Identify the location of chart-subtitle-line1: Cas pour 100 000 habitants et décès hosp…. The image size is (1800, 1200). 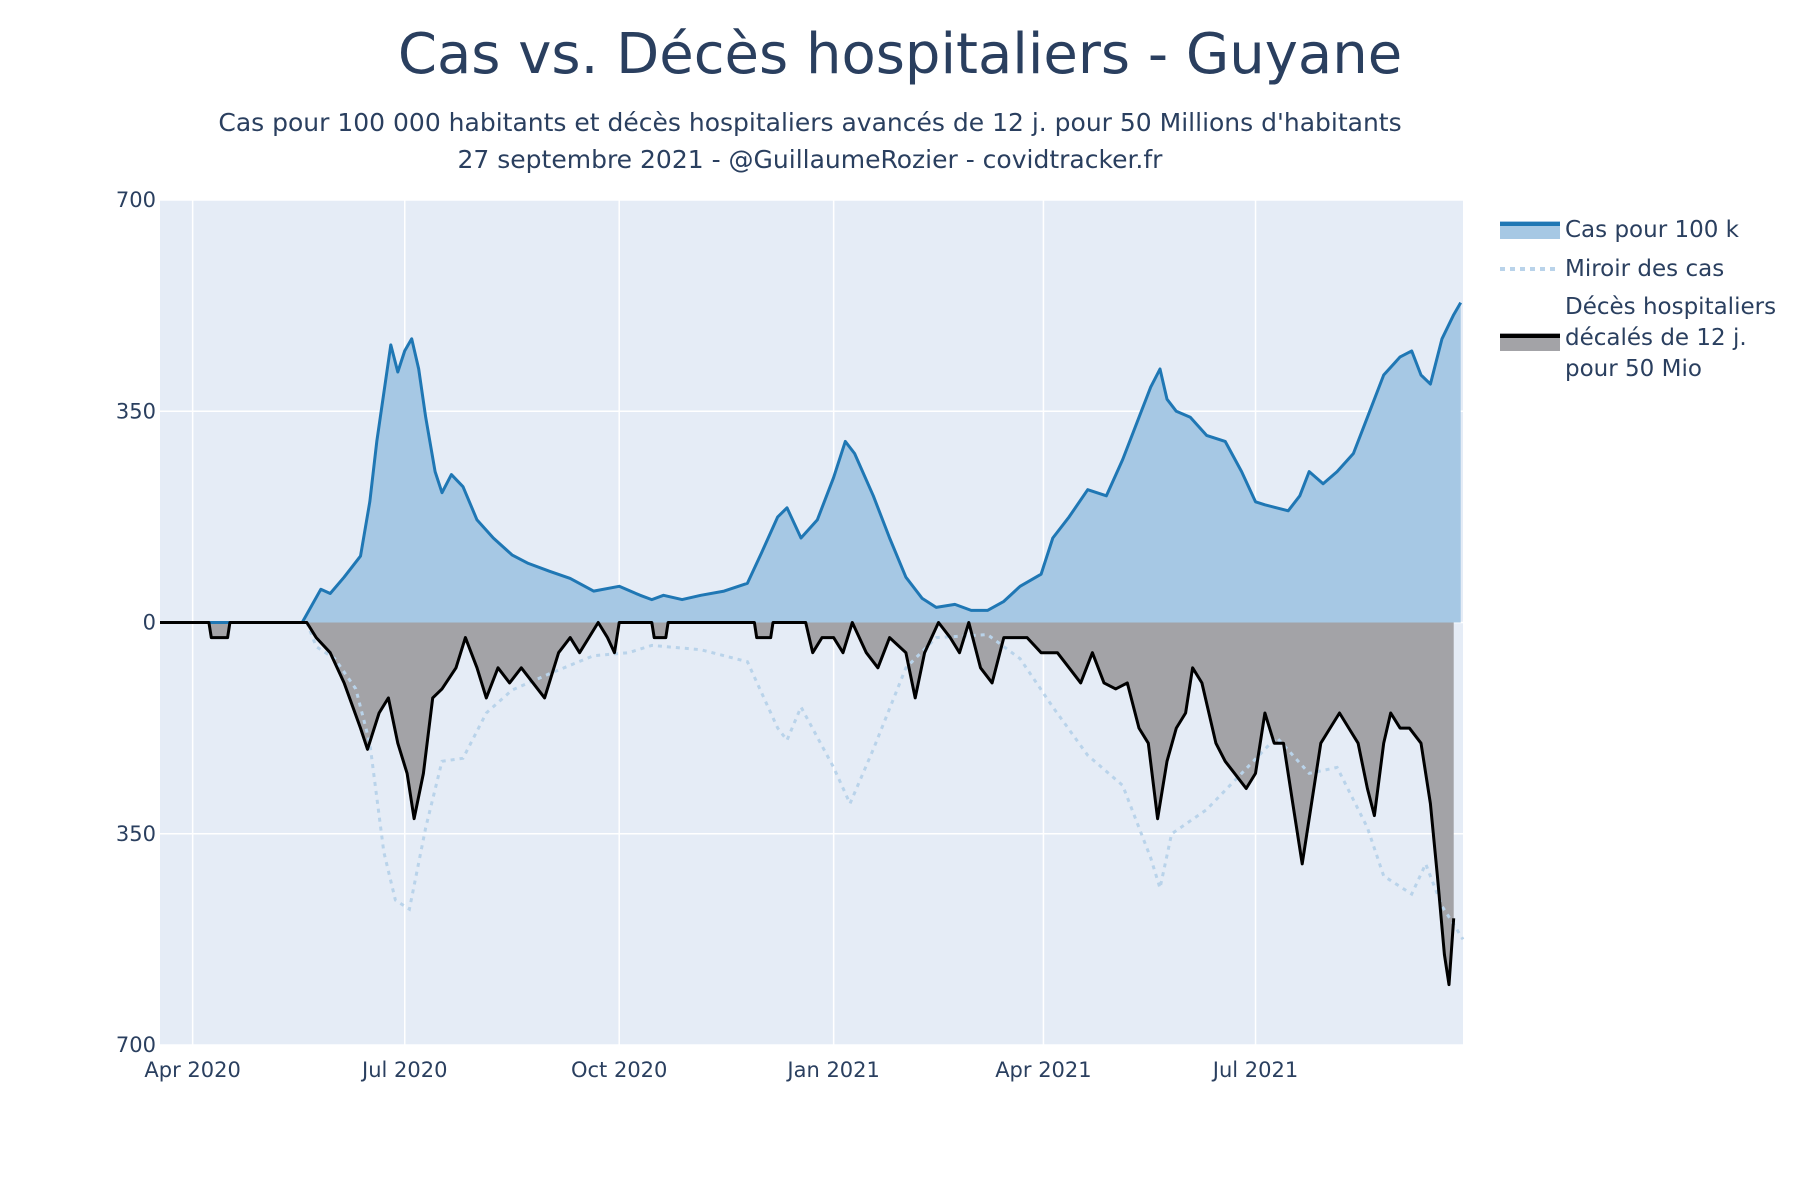
(810, 122).